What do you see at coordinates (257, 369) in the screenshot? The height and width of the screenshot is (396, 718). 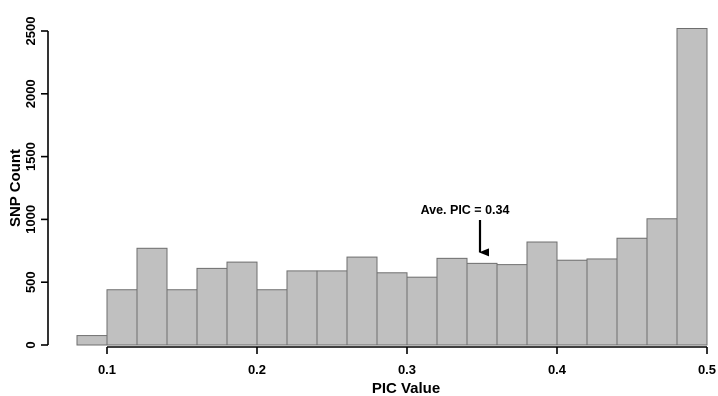 I see `x-tick-label: 0.2` at bounding box center [257, 369].